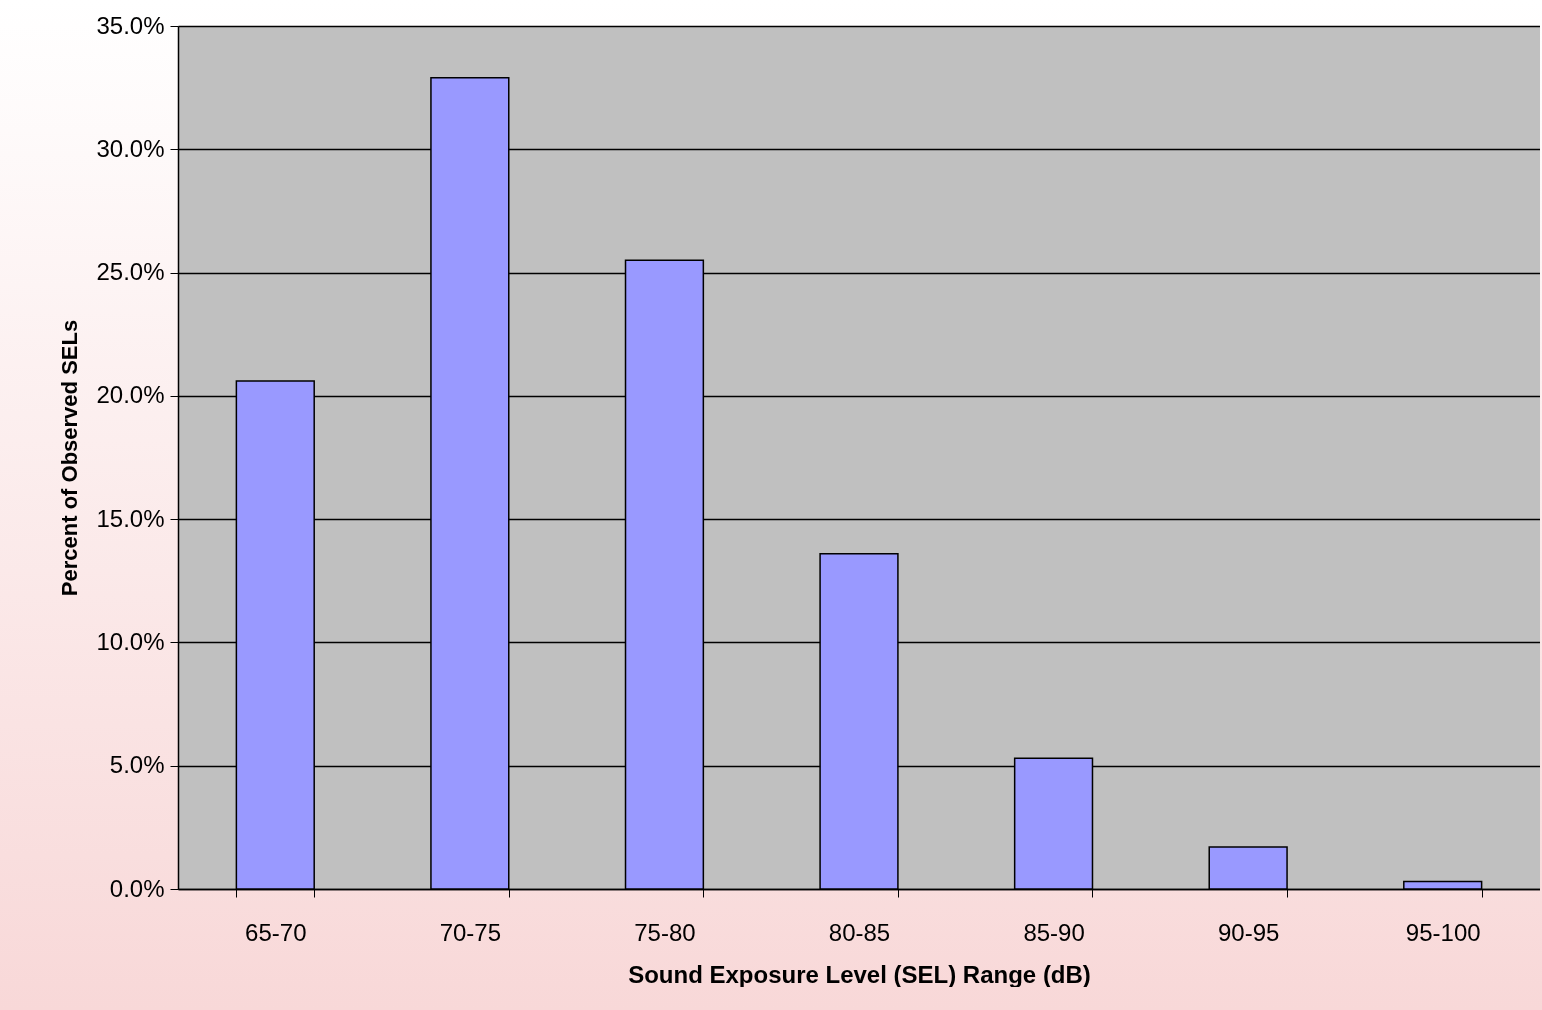 The width and height of the screenshot is (1542, 1010). I want to click on x-tick-label: 70-75, so click(470, 932).